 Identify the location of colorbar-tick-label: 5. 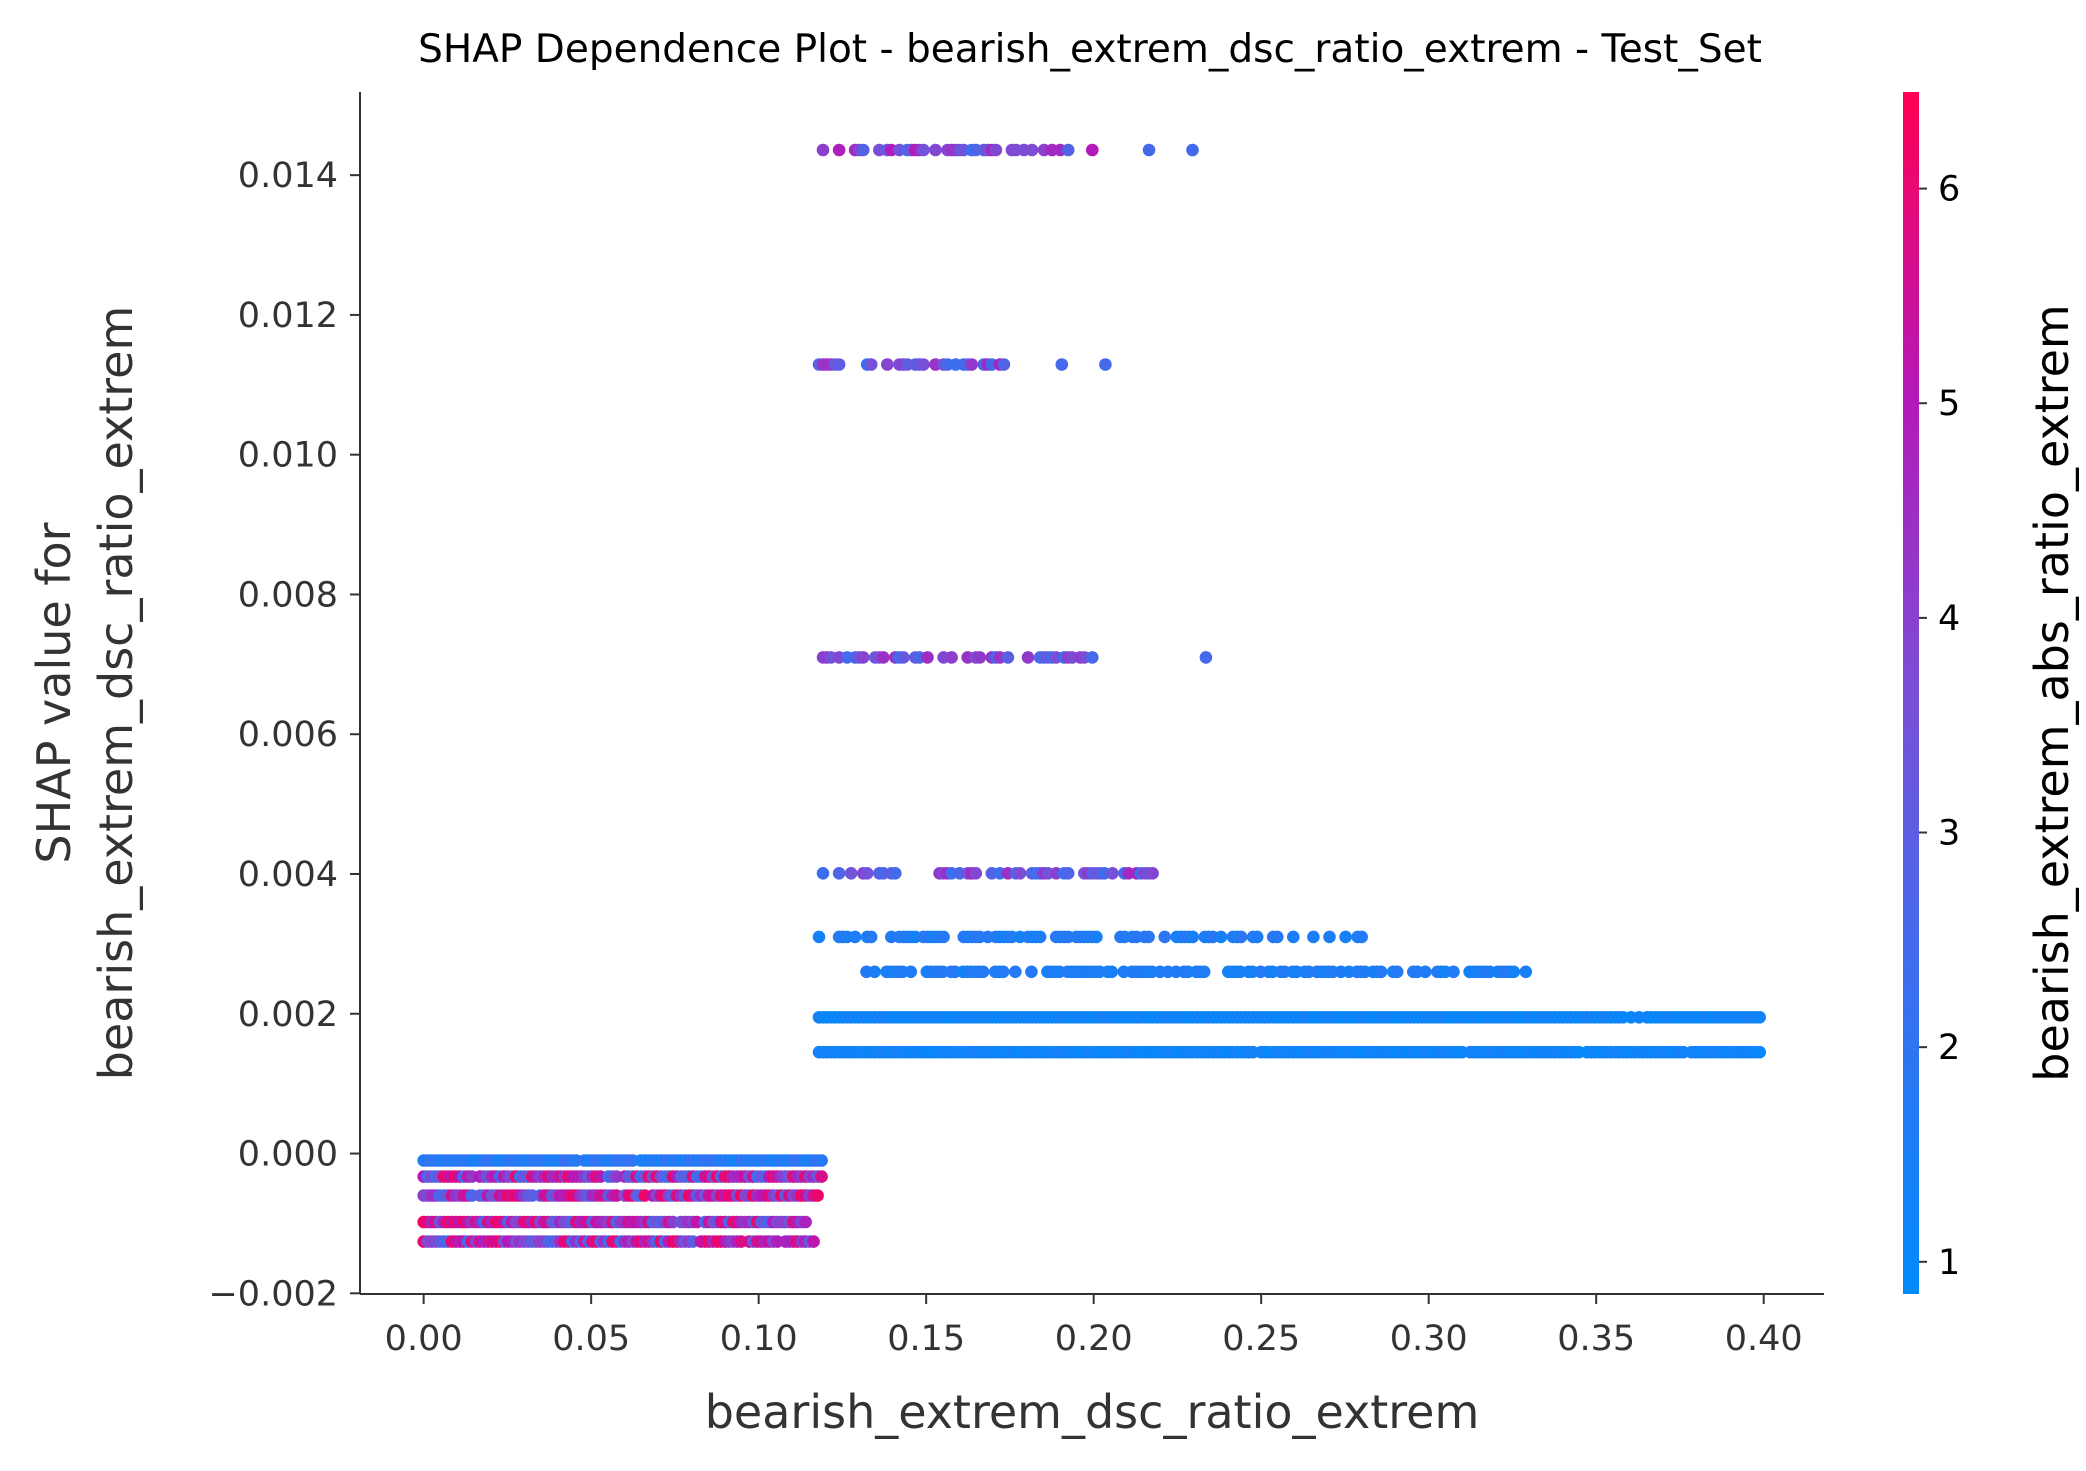
(1949, 404).